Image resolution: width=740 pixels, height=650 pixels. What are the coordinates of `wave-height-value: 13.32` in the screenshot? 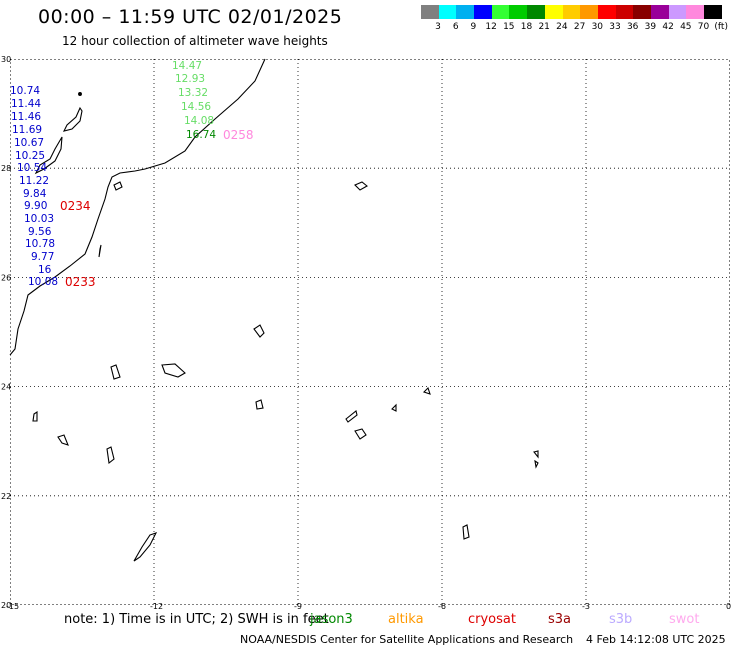 It's located at (193, 93).